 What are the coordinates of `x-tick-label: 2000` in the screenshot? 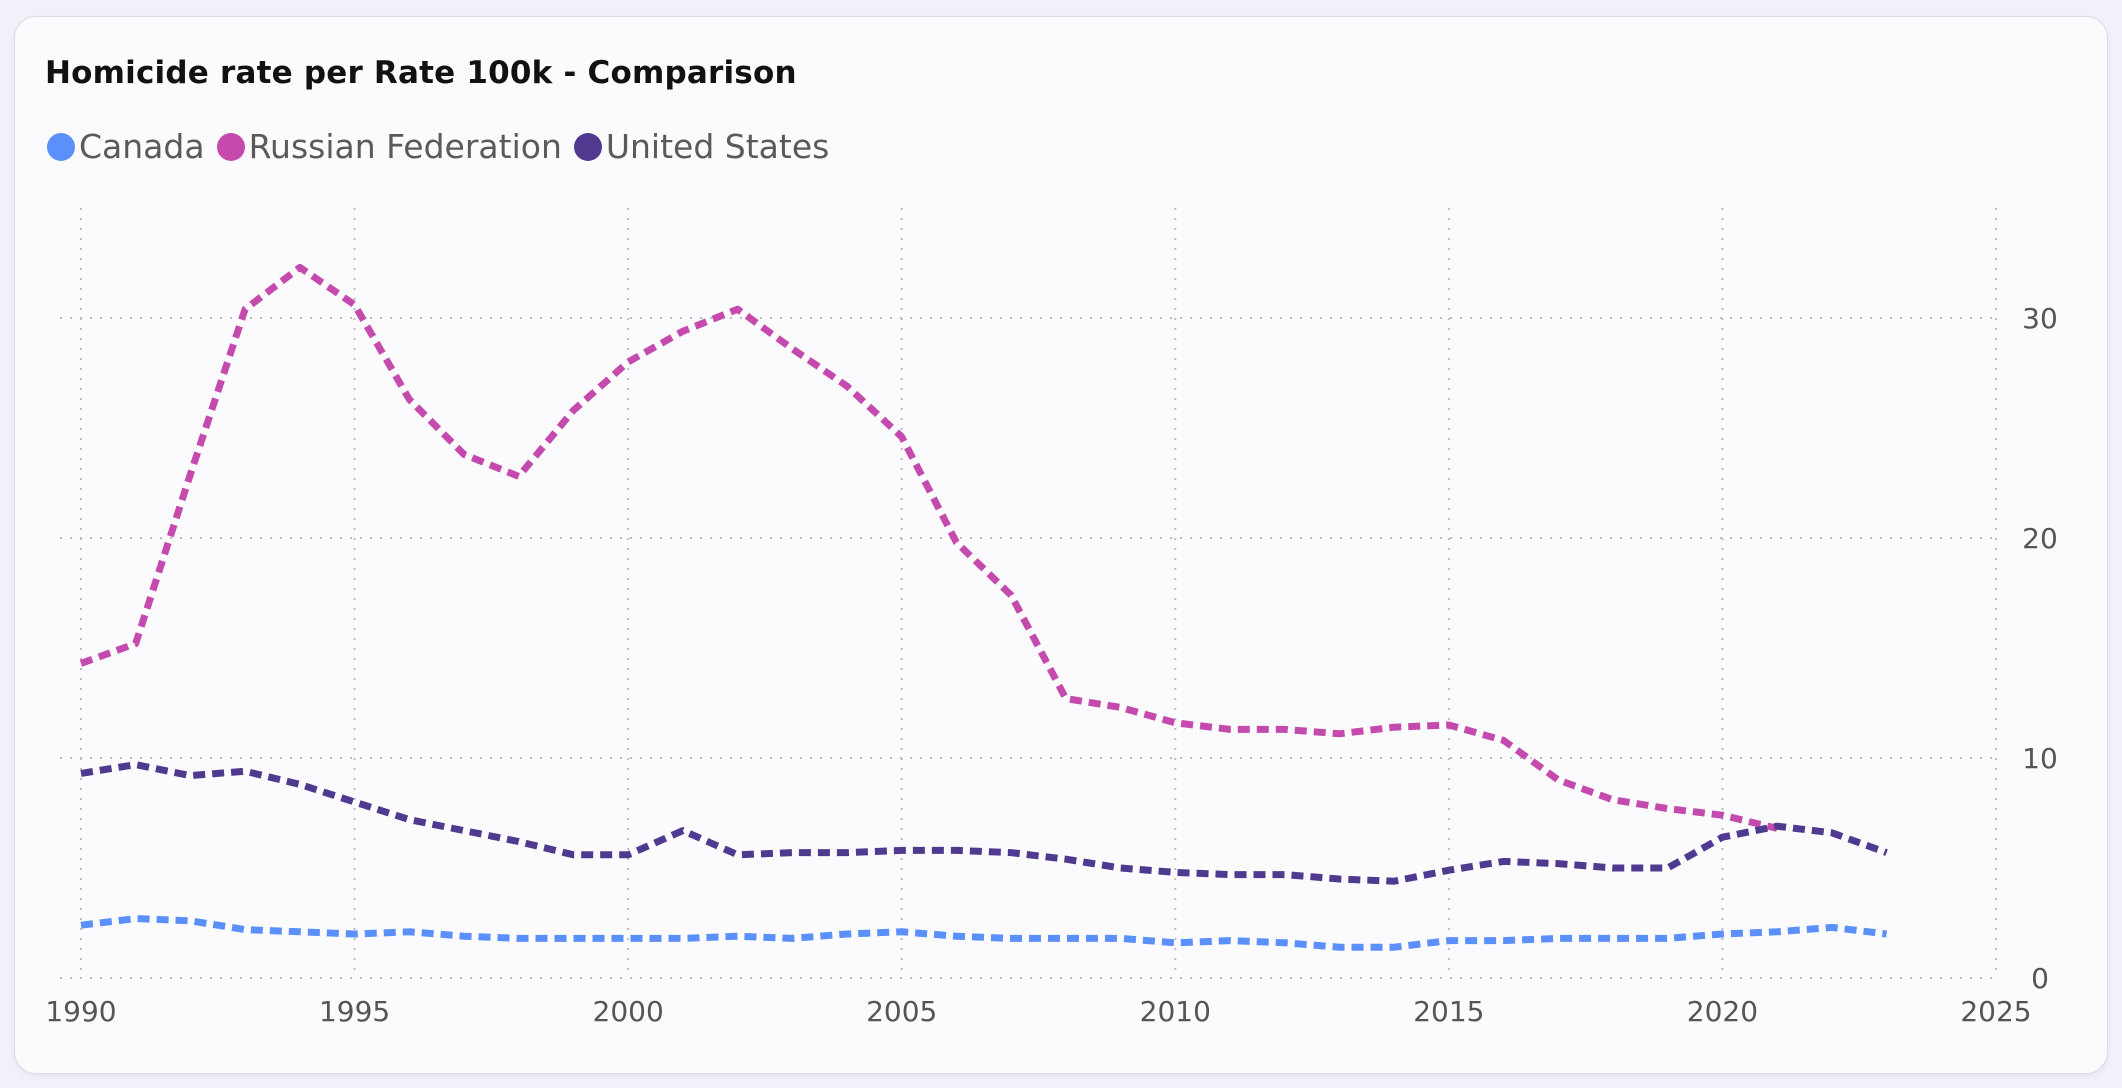 It's located at (628, 1011).